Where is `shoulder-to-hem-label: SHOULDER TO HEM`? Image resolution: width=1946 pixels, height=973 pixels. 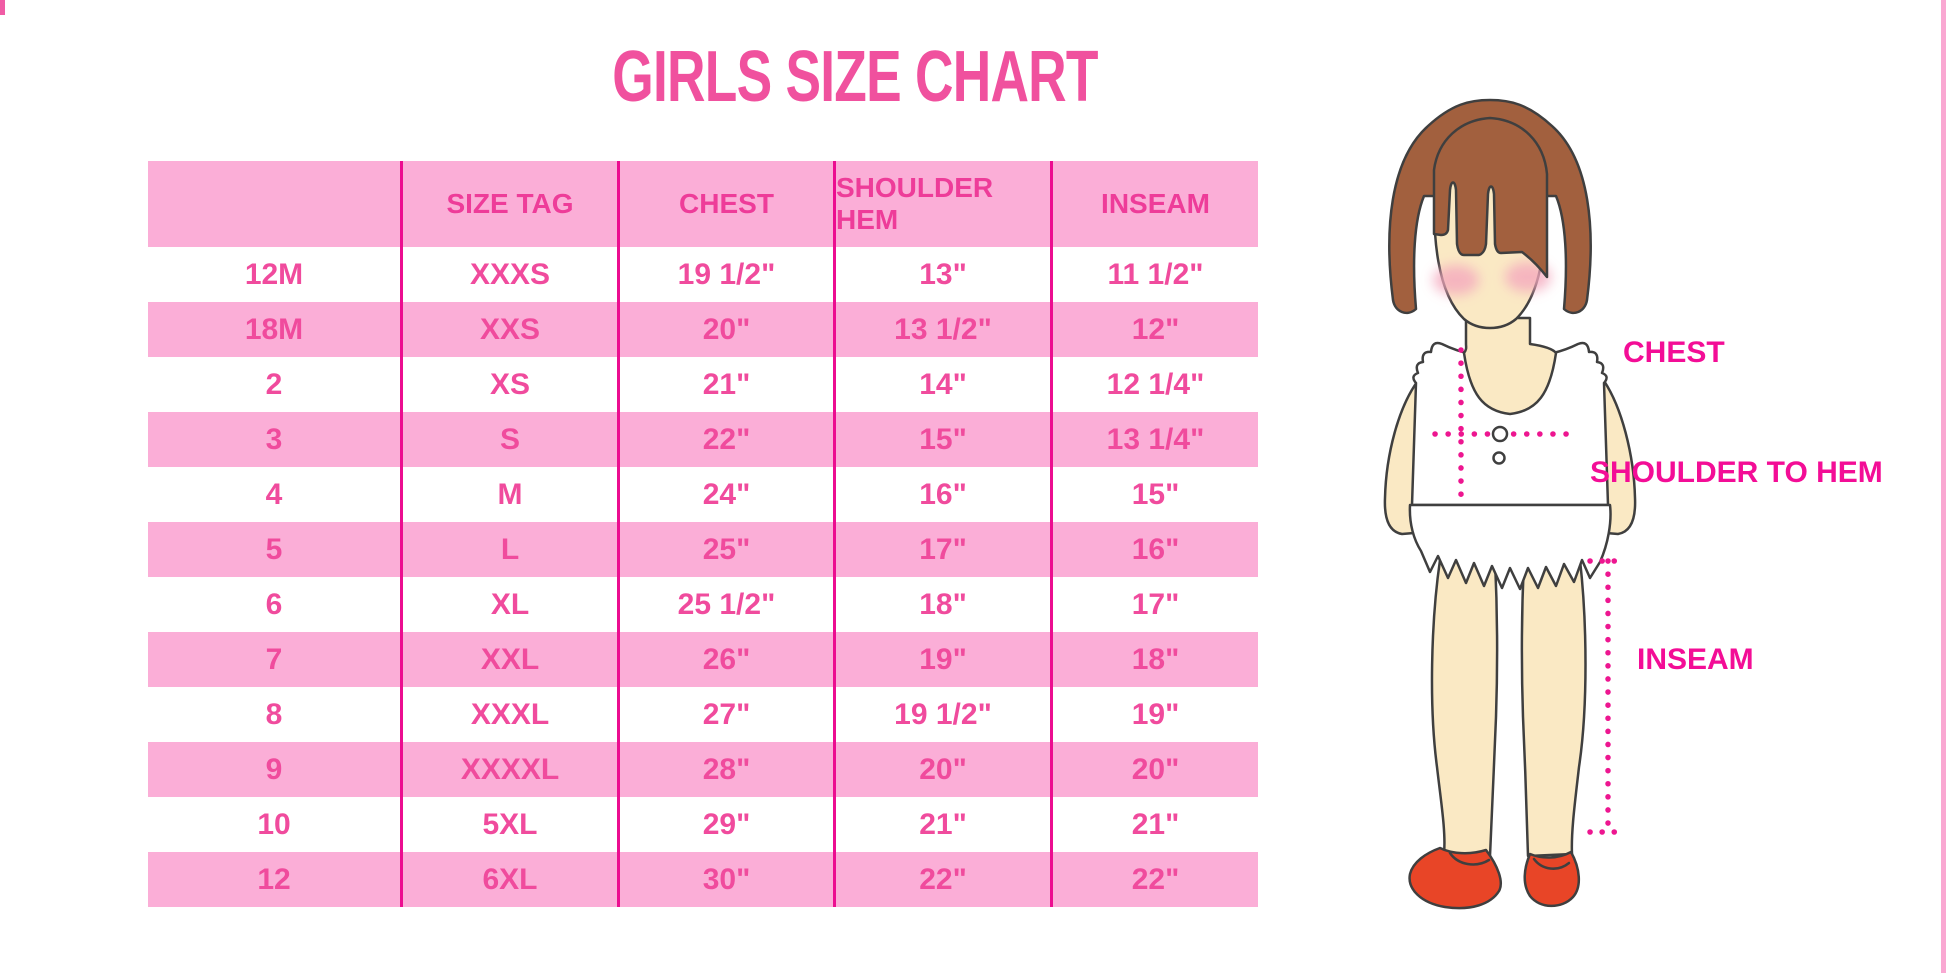
shoulder-to-hem-label: SHOULDER TO HEM is located at coordinates (1736, 472).